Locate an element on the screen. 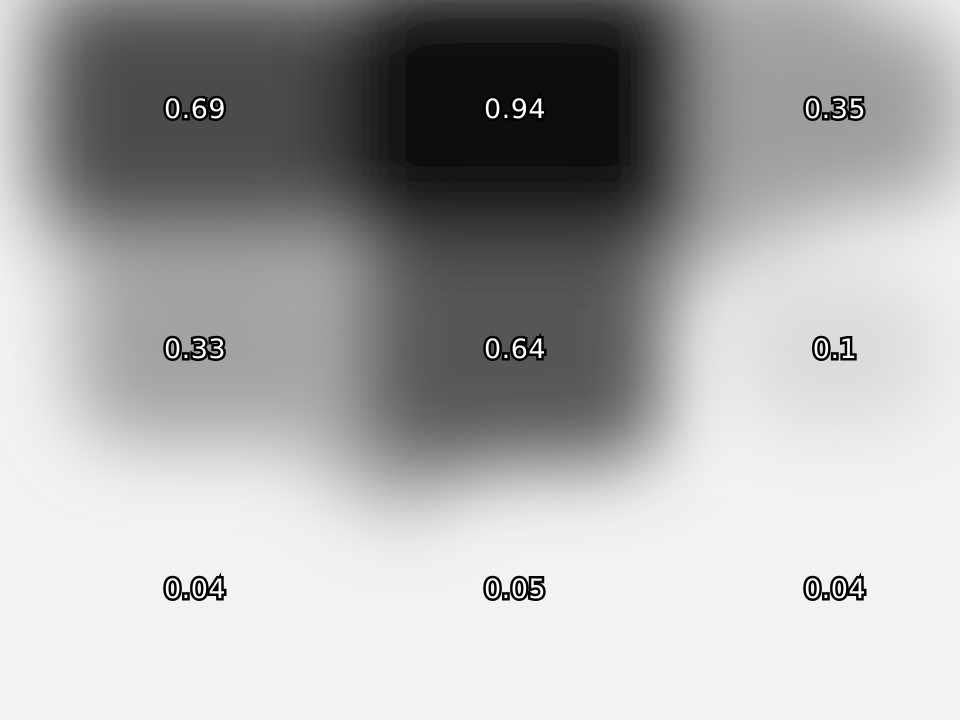  cell-value-r1-c3: 0.35 is located at coordinates (834, 109).